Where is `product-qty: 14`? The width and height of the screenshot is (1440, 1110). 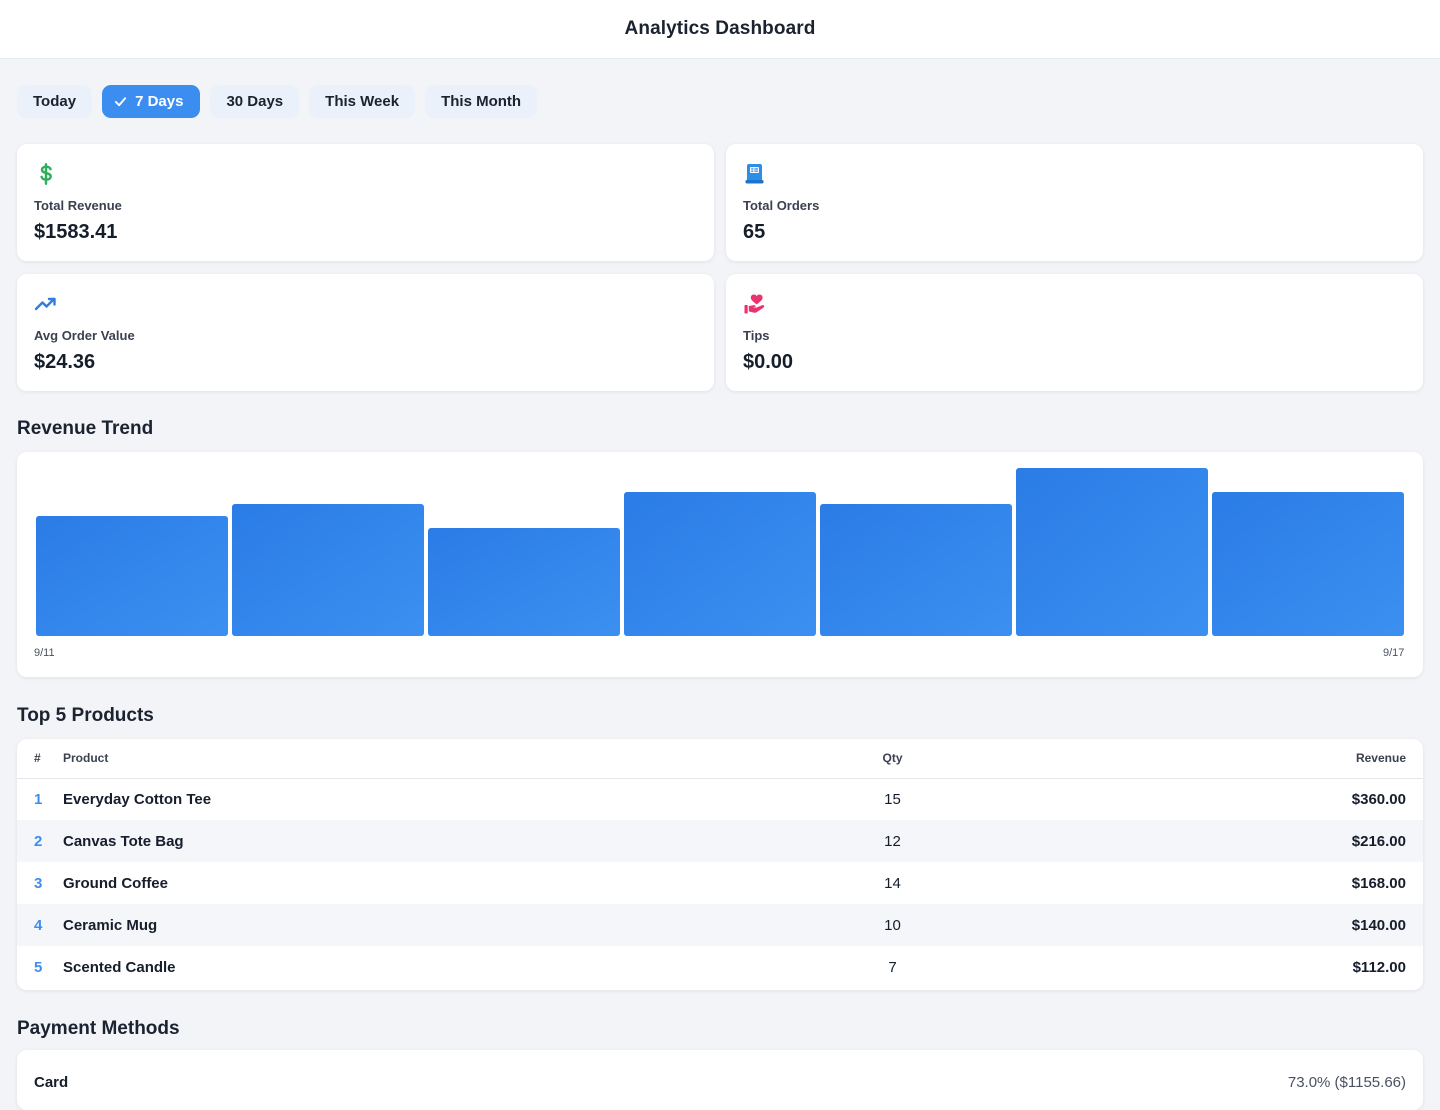
product-qty: 14 is located at coordinates (892, 883).